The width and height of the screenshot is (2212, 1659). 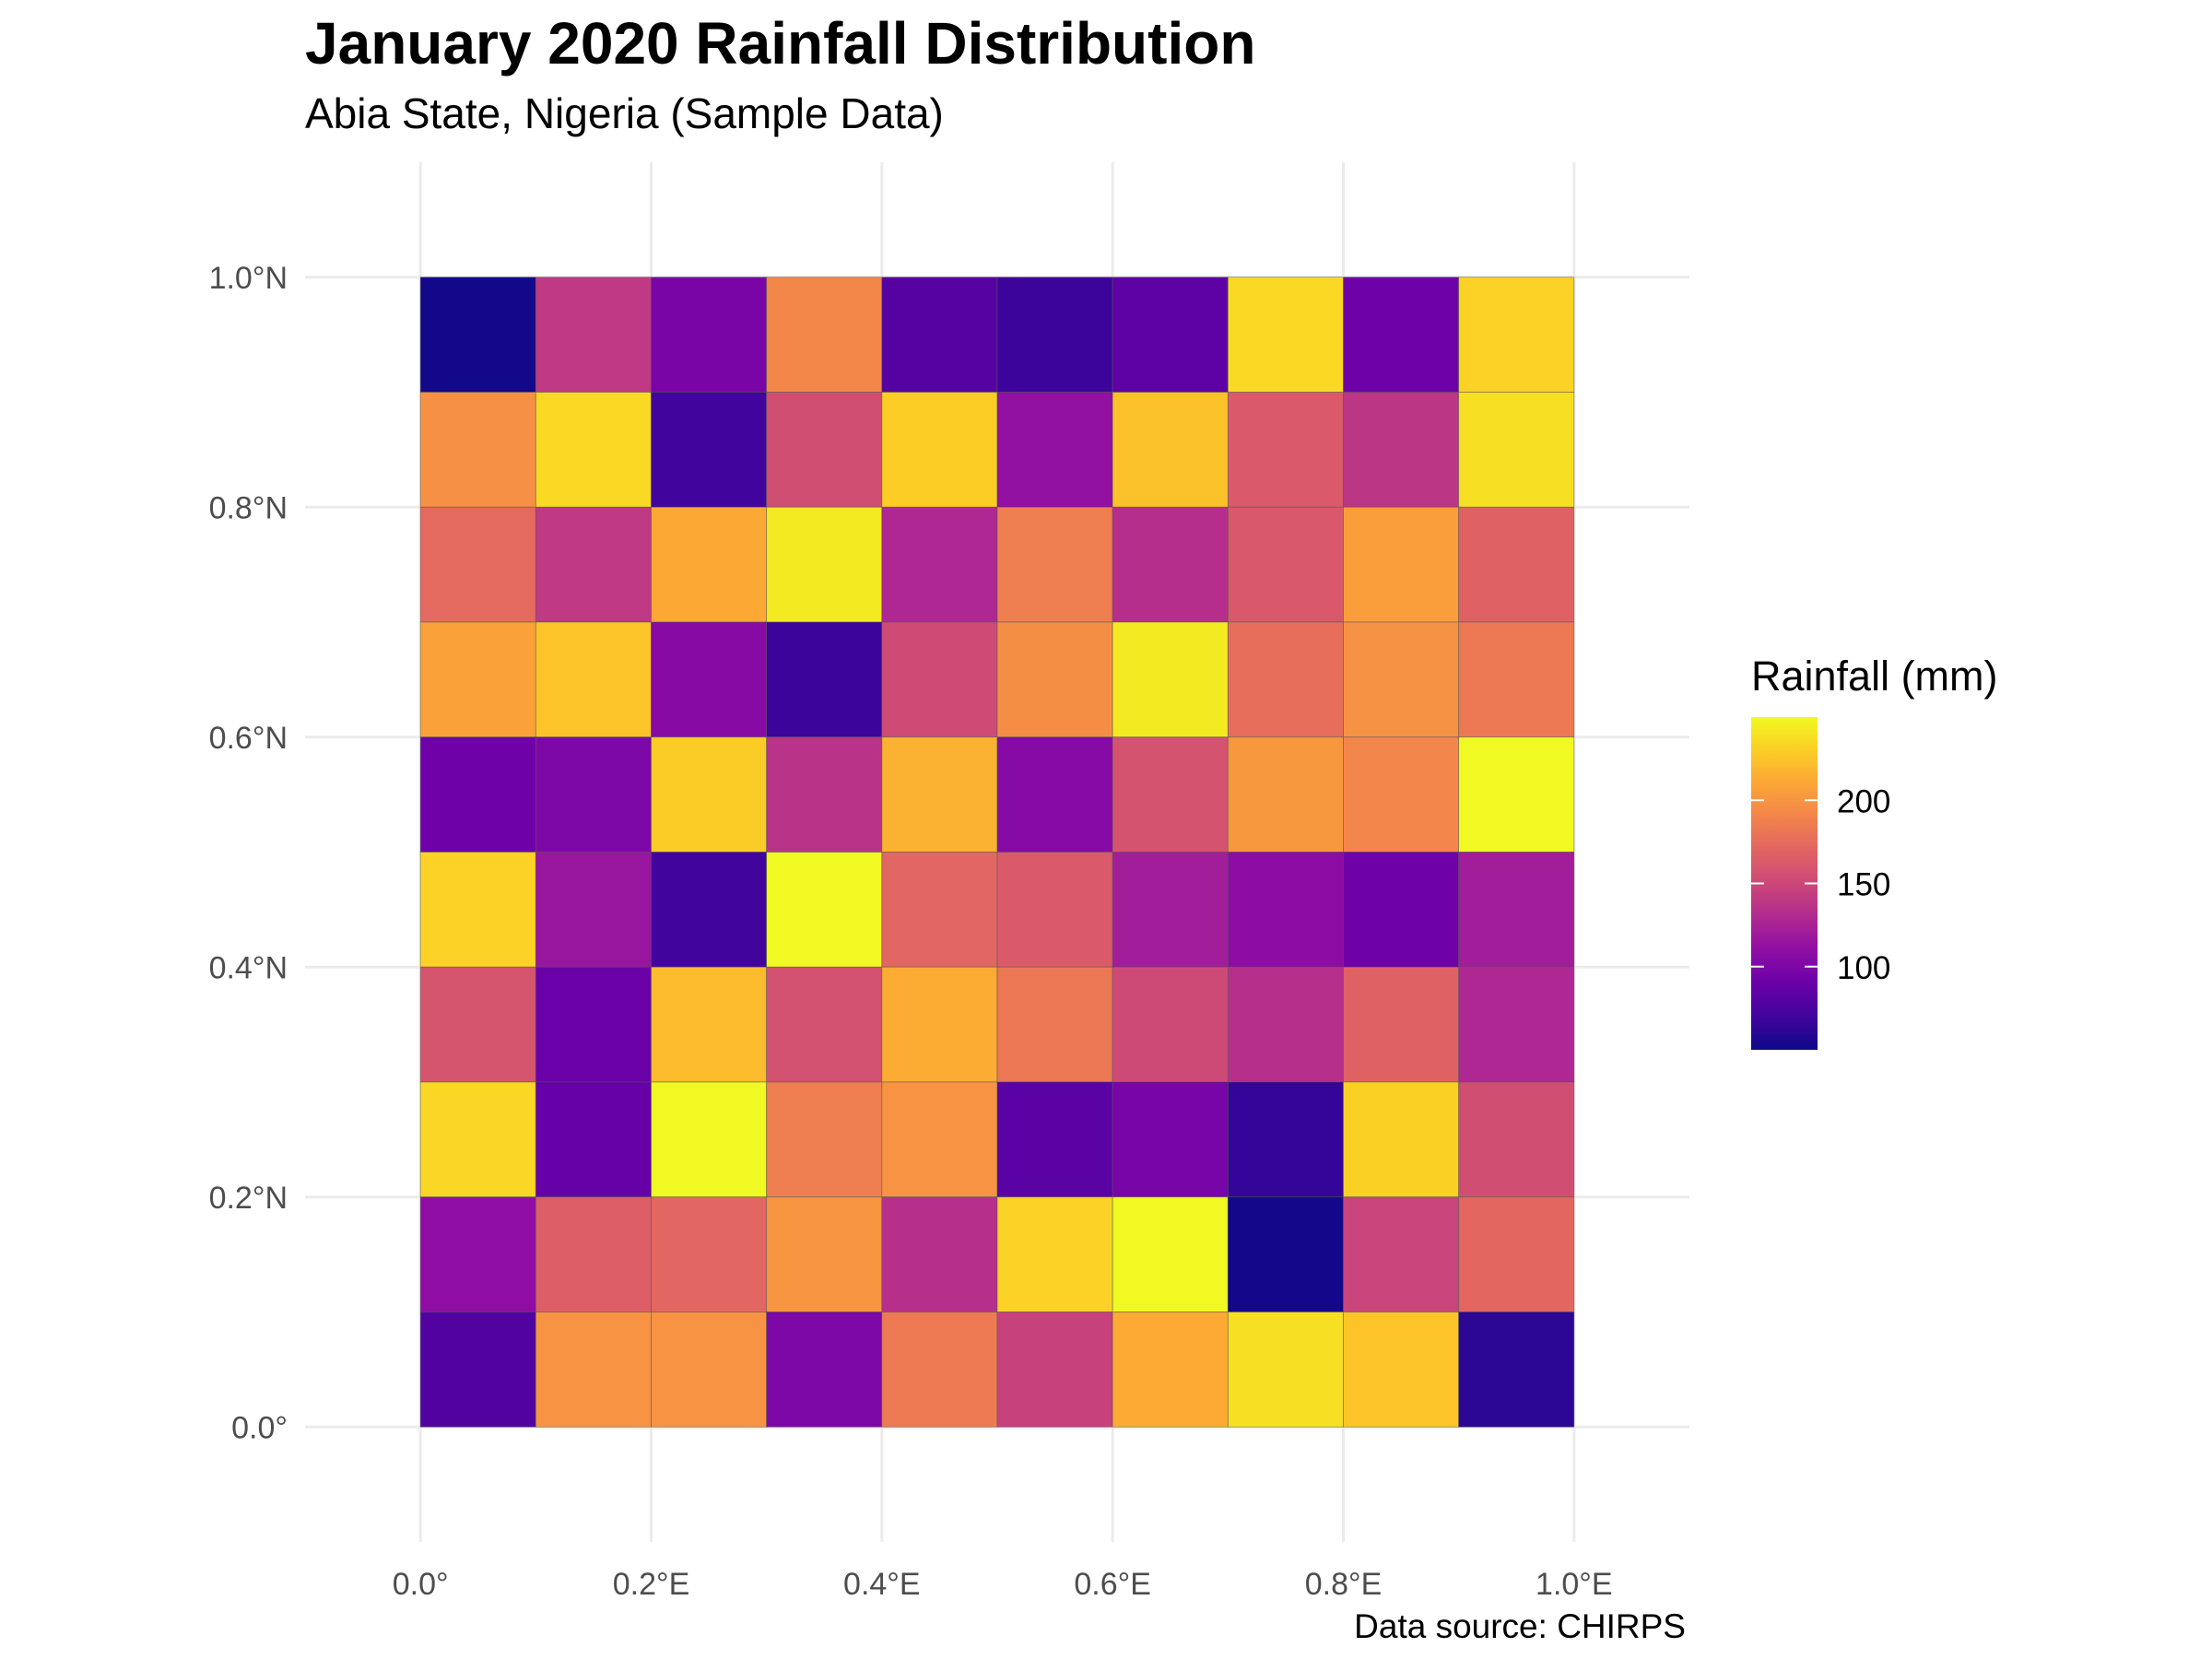 I want to click on colorbar-label: 100, so click(x=1863, y=968).